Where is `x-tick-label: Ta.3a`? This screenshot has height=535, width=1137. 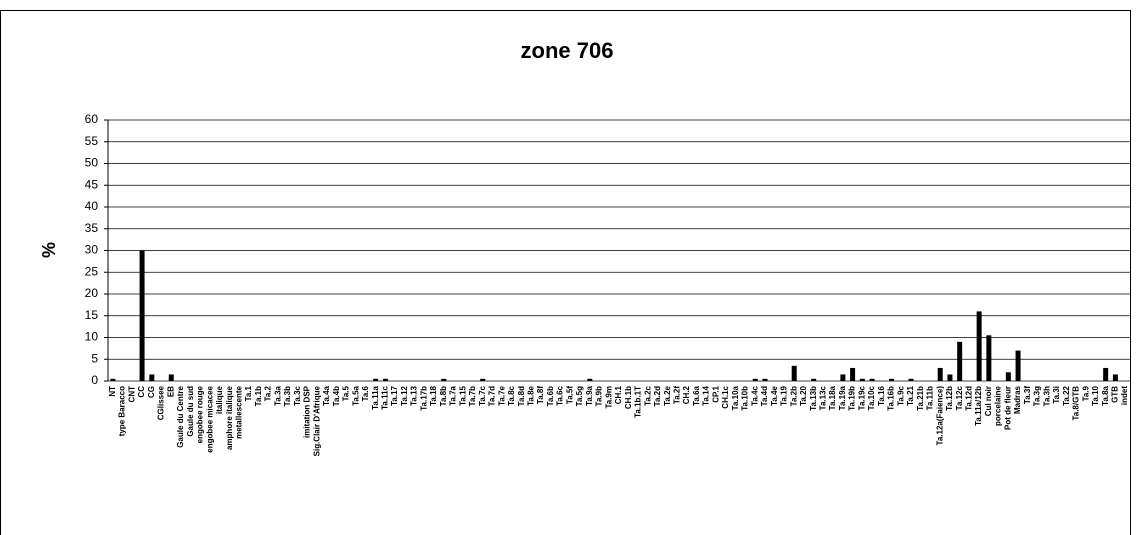 x-tick-label: Ta.3a is located at coordinates (277, 395).